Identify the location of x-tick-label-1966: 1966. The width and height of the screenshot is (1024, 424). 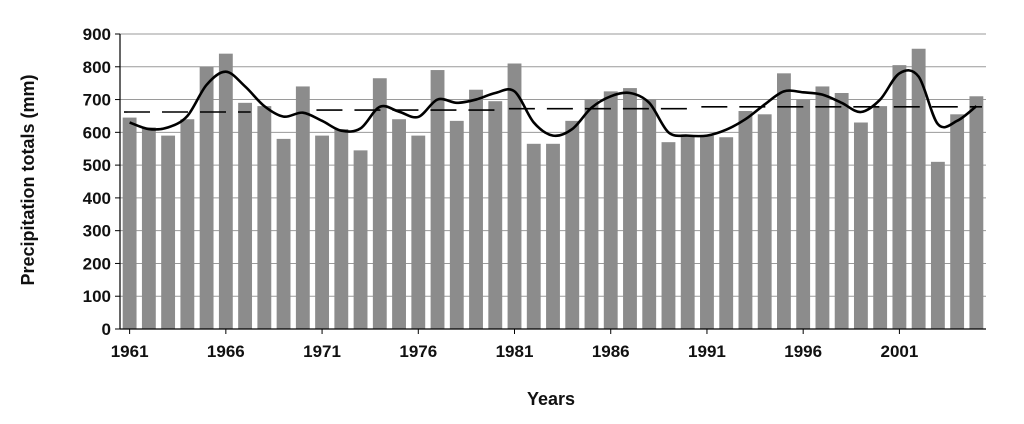
(226, 351).